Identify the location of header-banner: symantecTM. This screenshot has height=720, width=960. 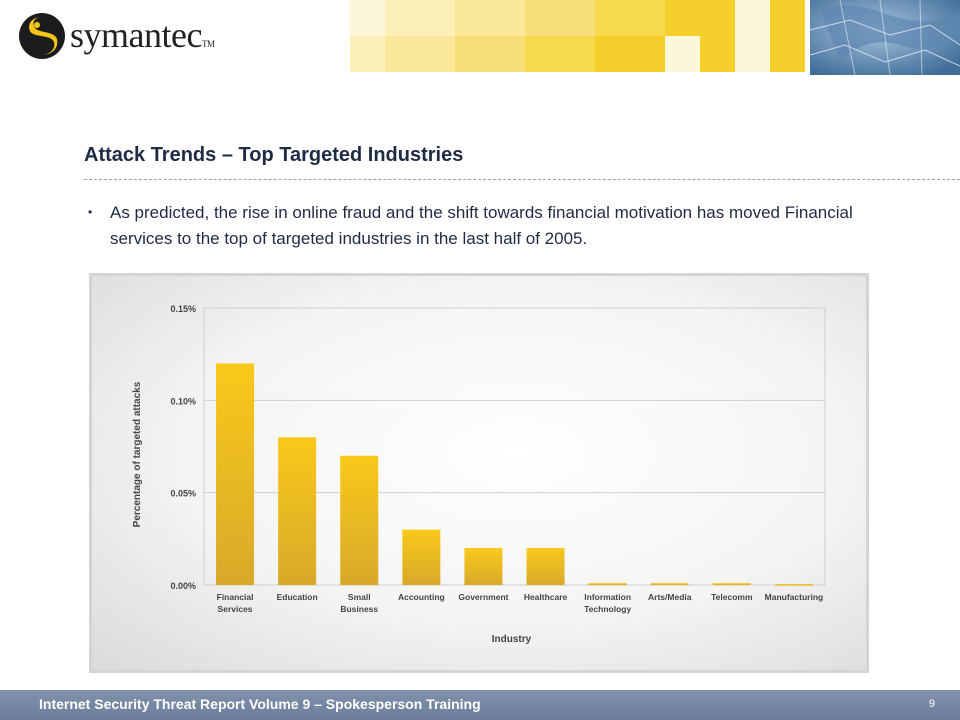
(480, 37).